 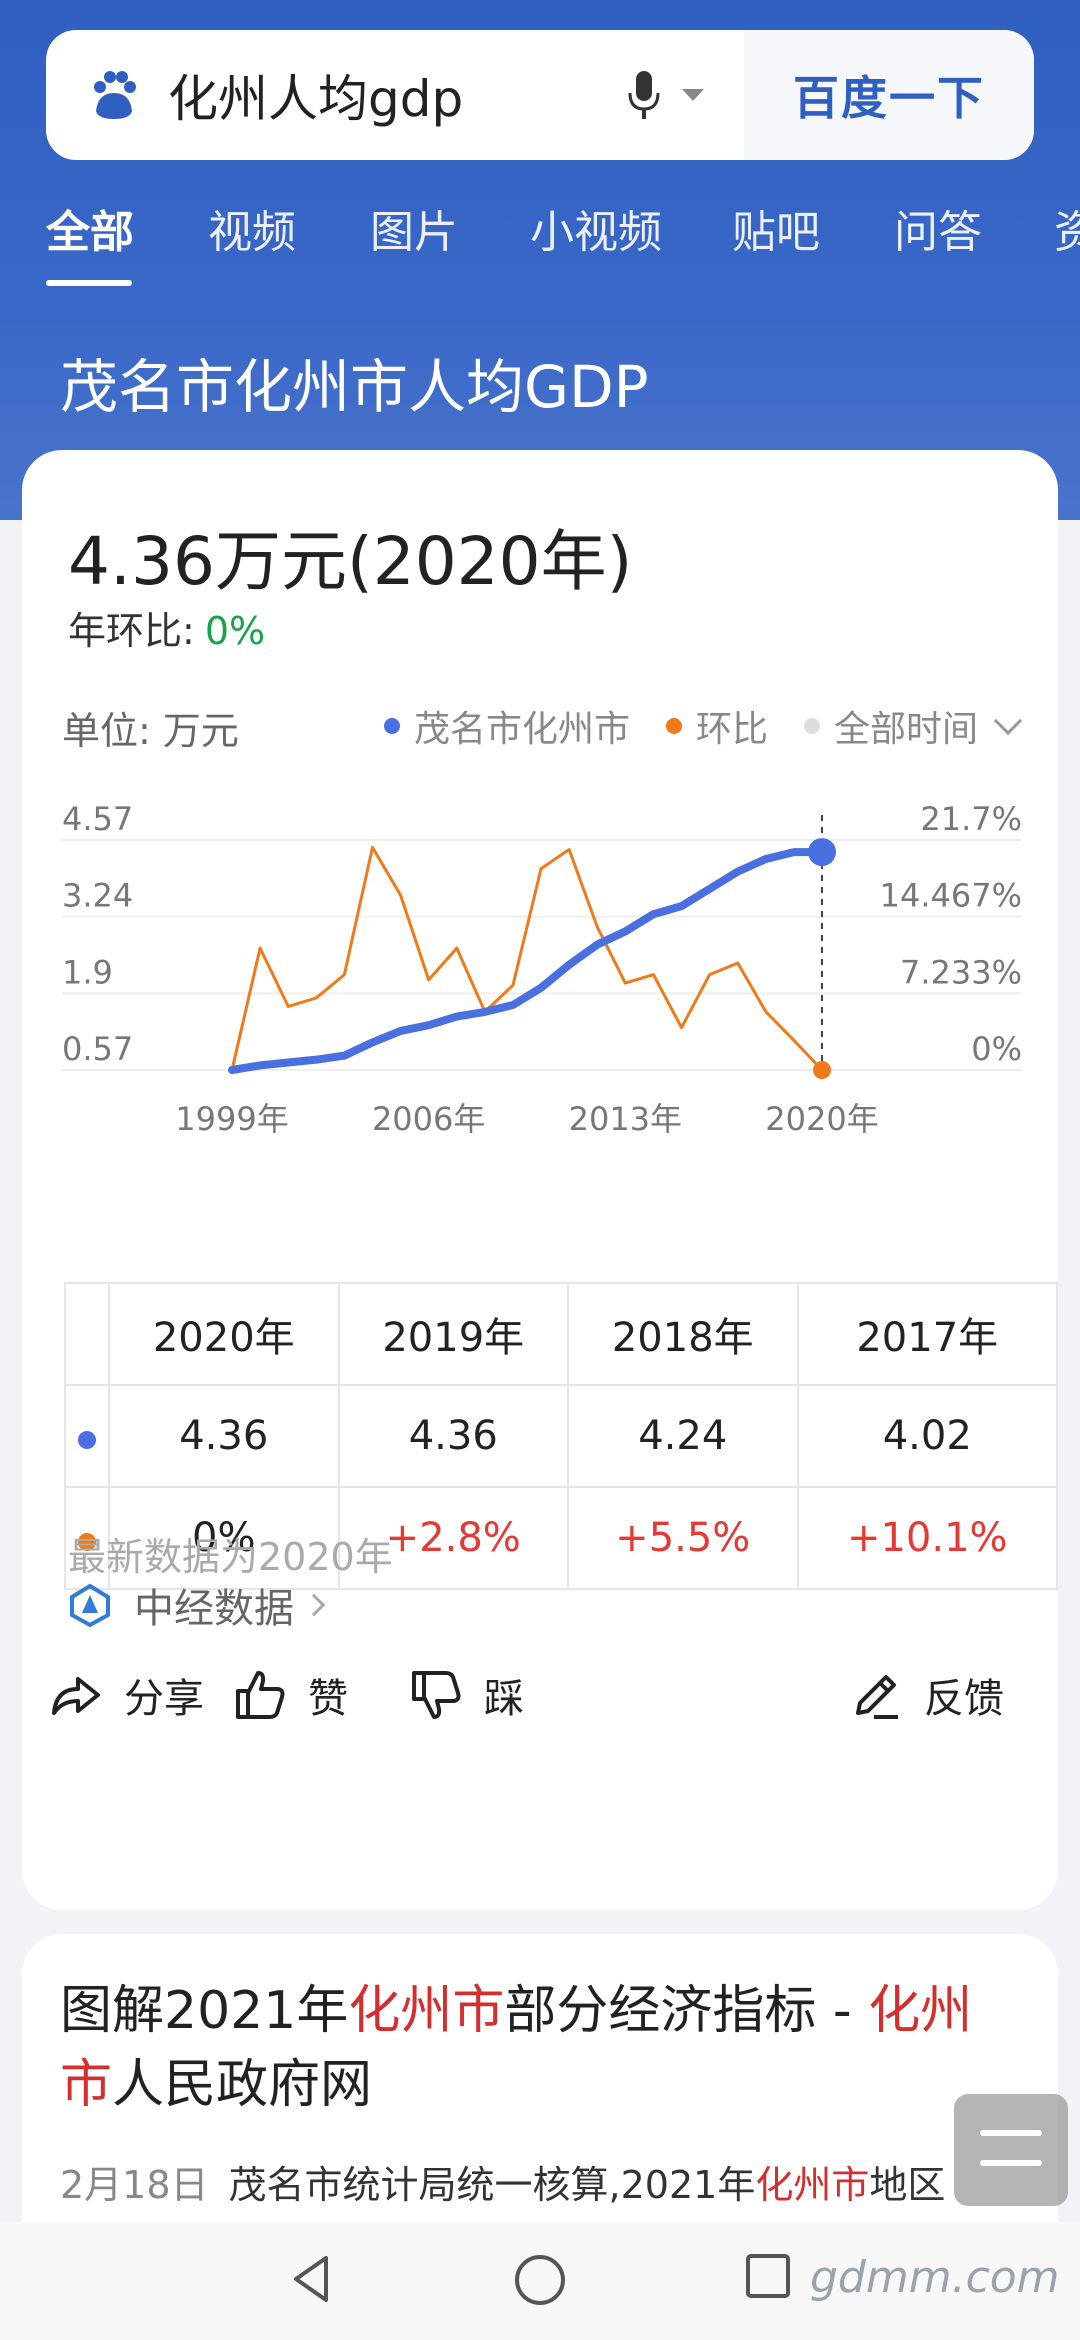 What do you see at coordinates (164, 1699) in the screenshot?
I see `share-label: 分享` at bounding box center [164, 1699].